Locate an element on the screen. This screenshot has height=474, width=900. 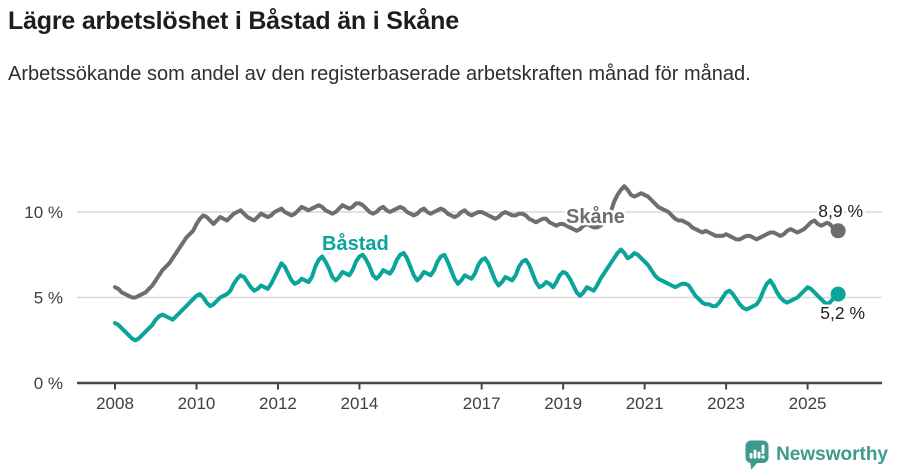
x-tick-label-2021: 2021 is located at coordinates (645, 403).